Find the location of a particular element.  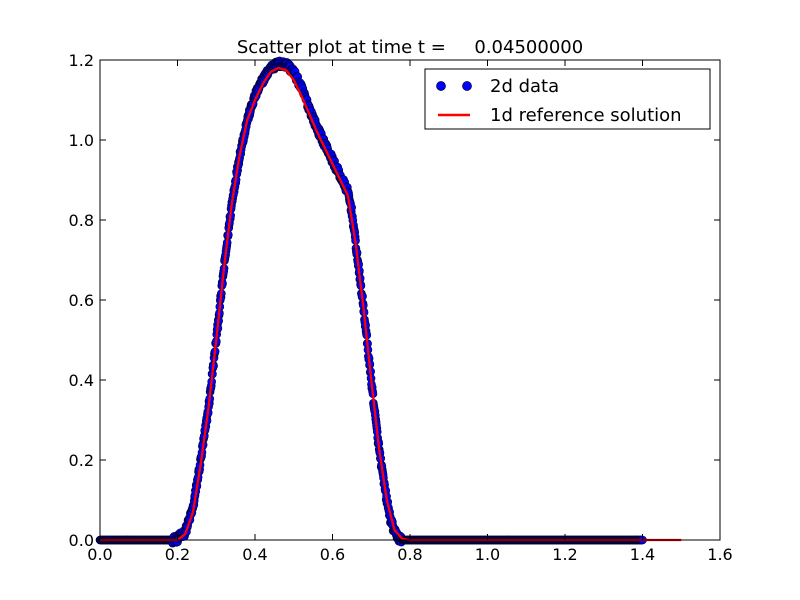

y-tick-label: 0.4 is located at coordinates (81, 380).